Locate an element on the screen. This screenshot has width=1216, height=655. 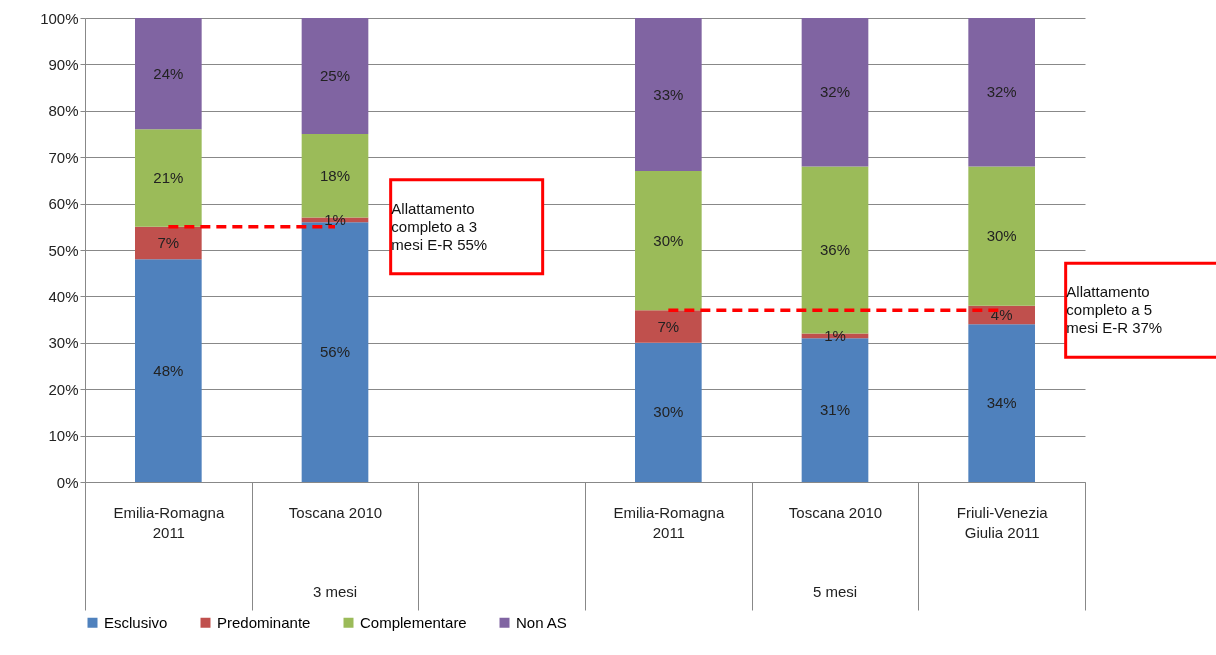
data-label: 34% is located at coordinates (1001, 403).